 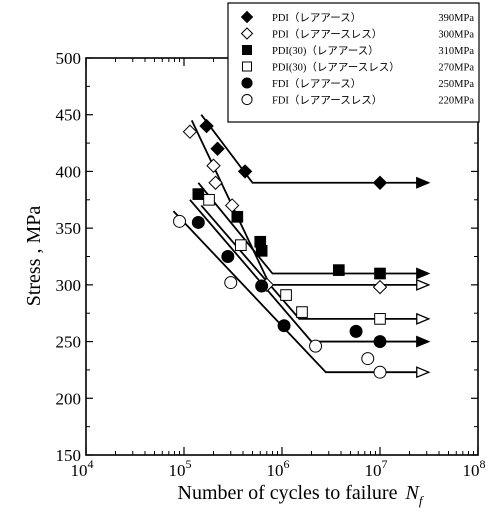 I want to click on legend-value: 300MPa, so click(x=456, y=35).